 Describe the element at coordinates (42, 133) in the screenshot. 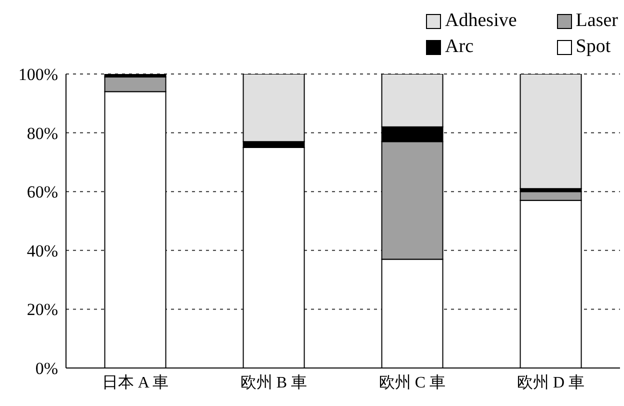

I see `y-tick-label: 80%` at that location.